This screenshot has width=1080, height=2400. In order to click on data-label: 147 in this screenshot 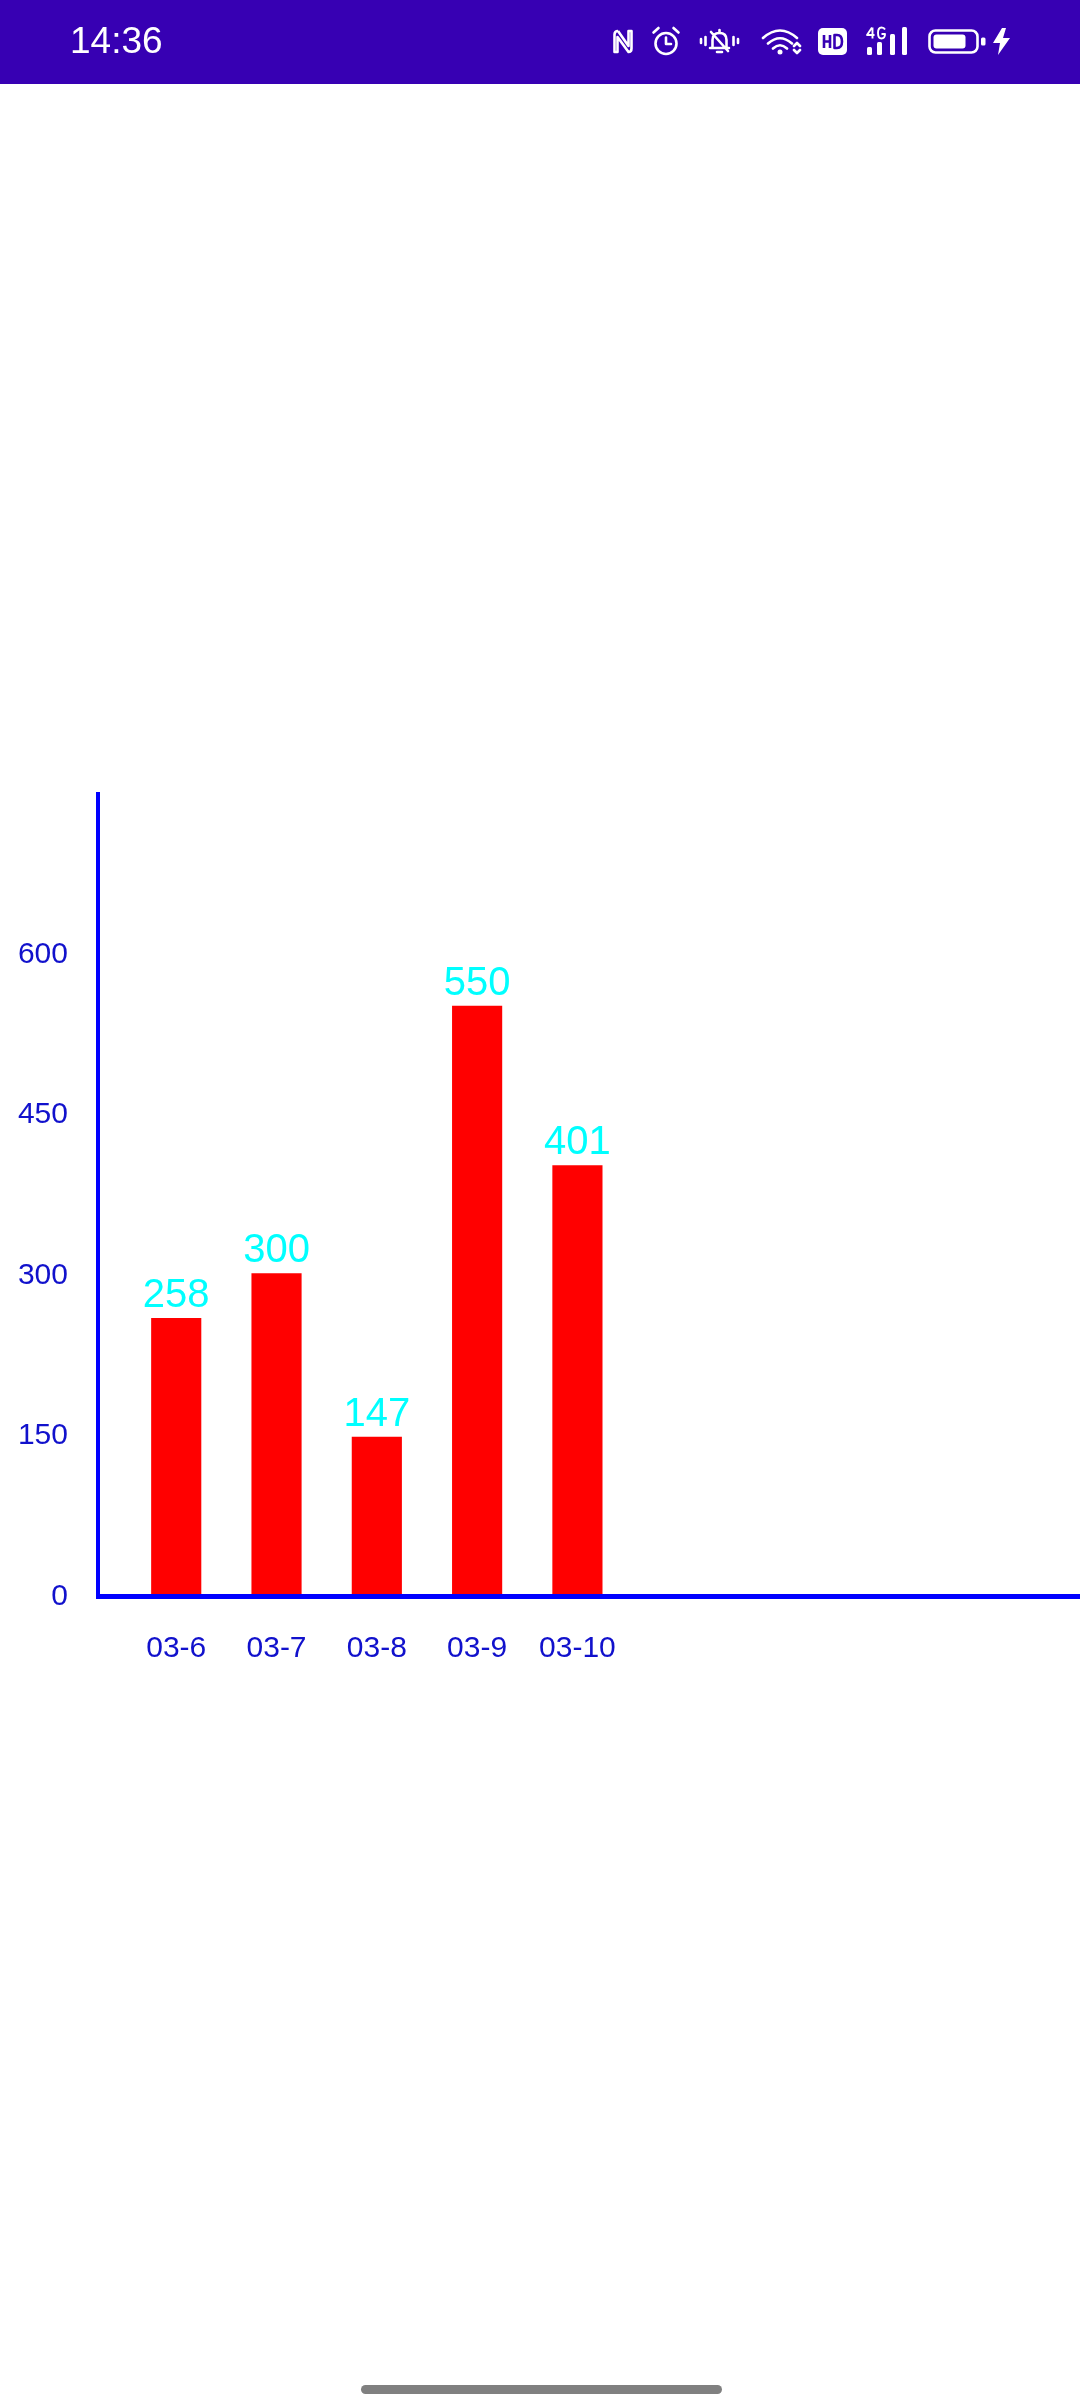, I will do `click(377, 1411)`.